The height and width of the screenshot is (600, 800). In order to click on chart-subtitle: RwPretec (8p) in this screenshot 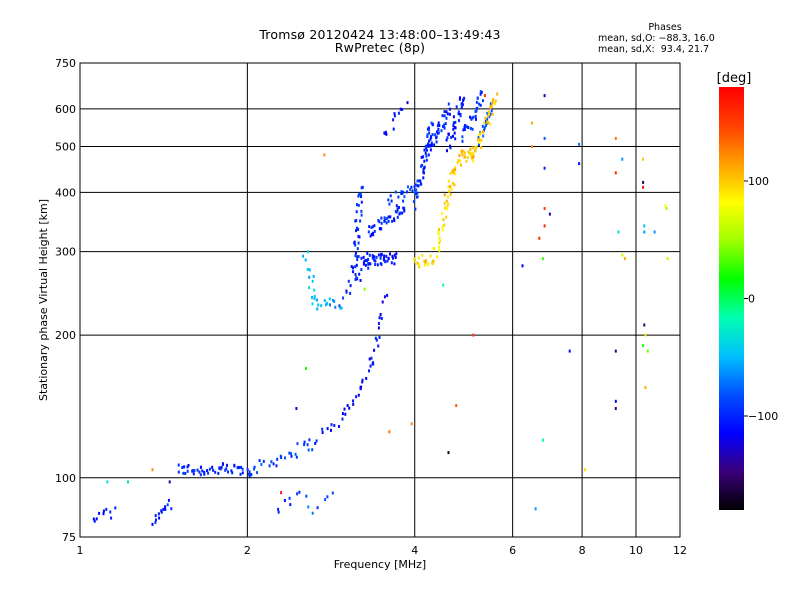, I will do `click(380, 47)`.